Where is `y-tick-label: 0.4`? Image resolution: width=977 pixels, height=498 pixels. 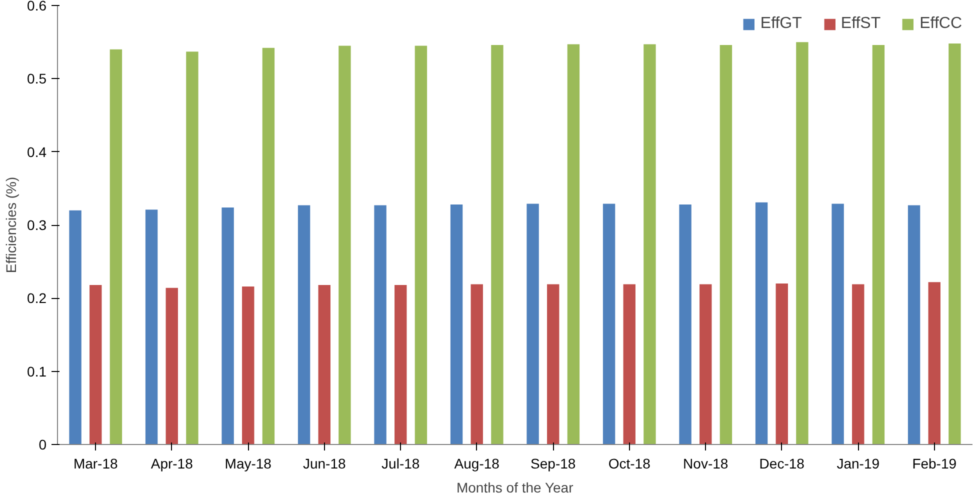 y-tick-label: 0.4 is located at coordinates (37, 152).